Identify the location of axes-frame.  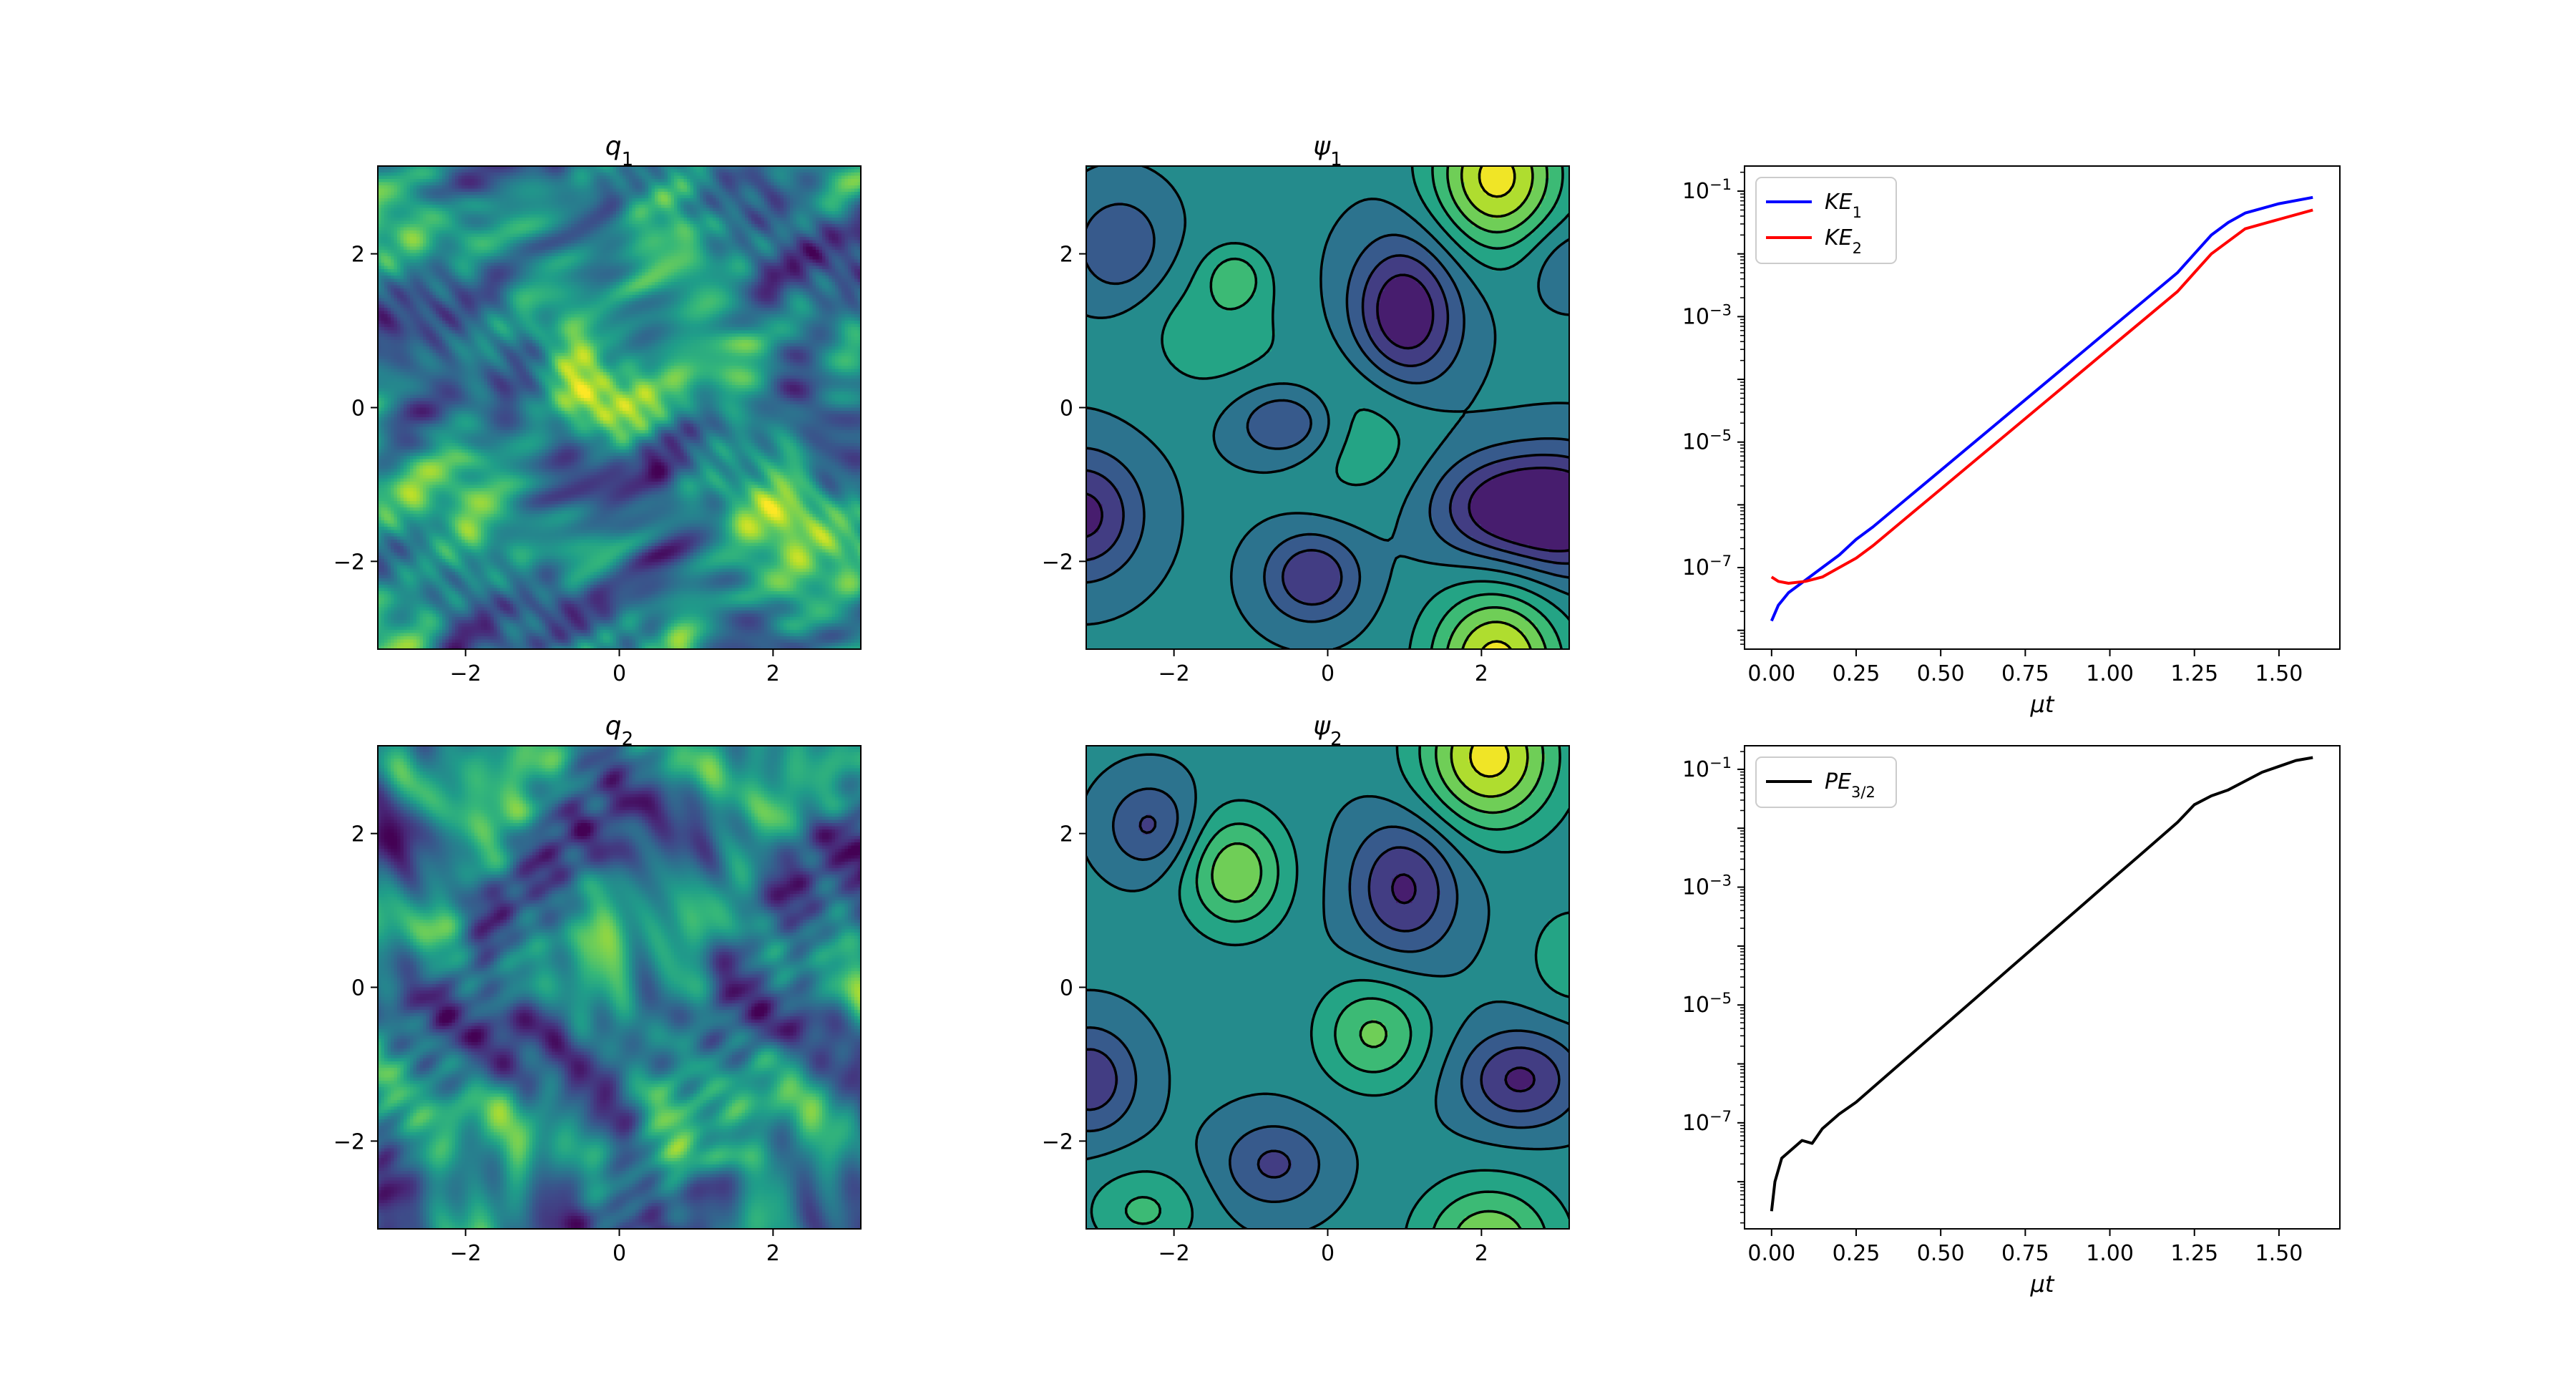
(2042, 987).